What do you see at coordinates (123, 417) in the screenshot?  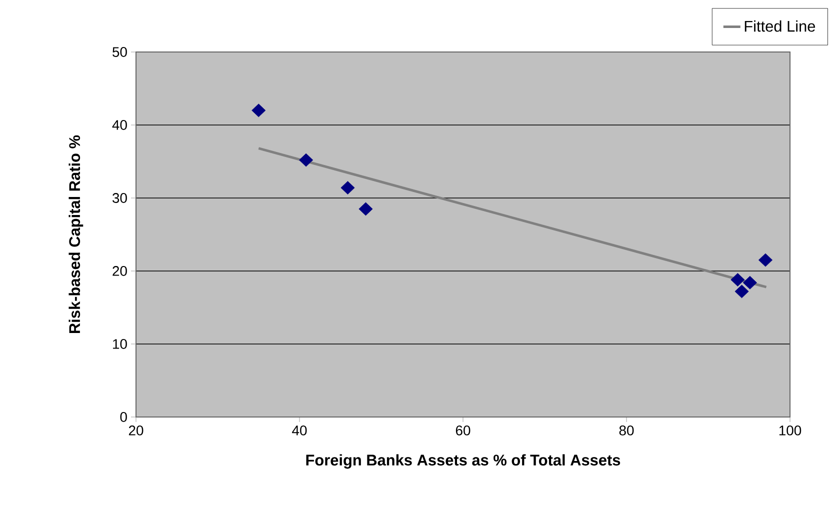 I see `y-tick-label: 0` at bounding box center [123, 417].